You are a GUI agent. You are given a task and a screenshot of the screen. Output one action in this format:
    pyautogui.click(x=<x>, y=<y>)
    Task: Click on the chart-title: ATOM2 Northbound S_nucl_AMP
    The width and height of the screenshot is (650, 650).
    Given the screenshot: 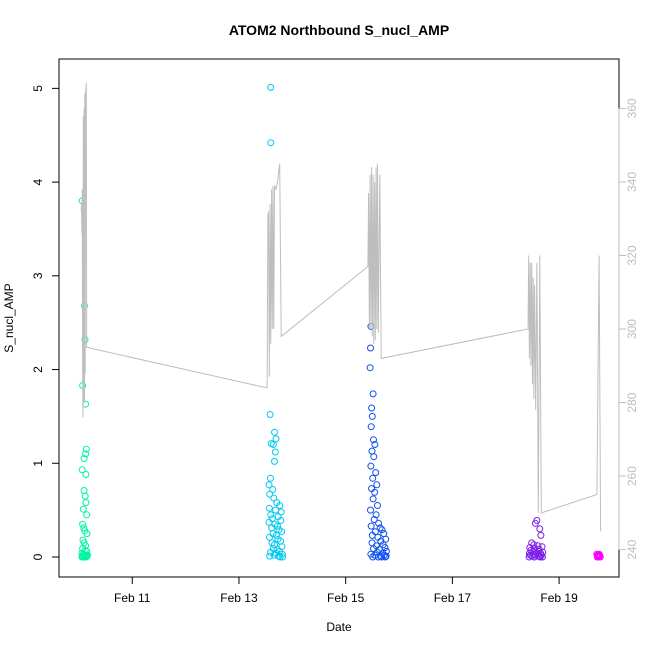 What is the action you would take?
    pyautogui.click(x=339, y=30)
    